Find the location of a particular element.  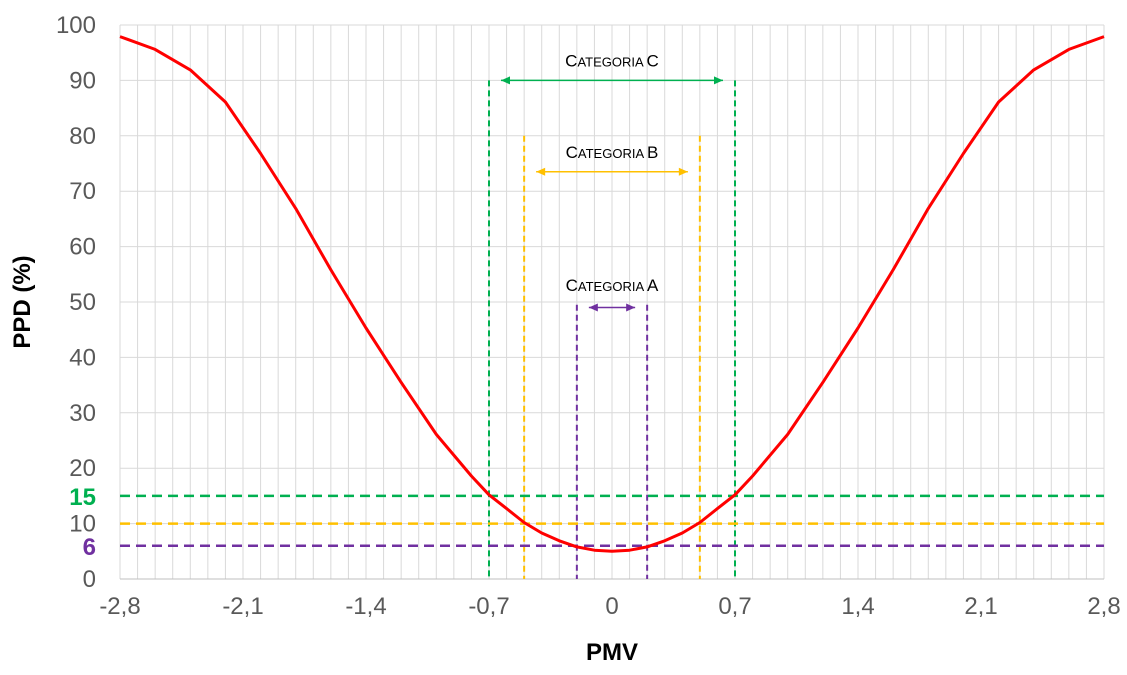

y-tick-label: 70 is located at coordinates (82, 191).